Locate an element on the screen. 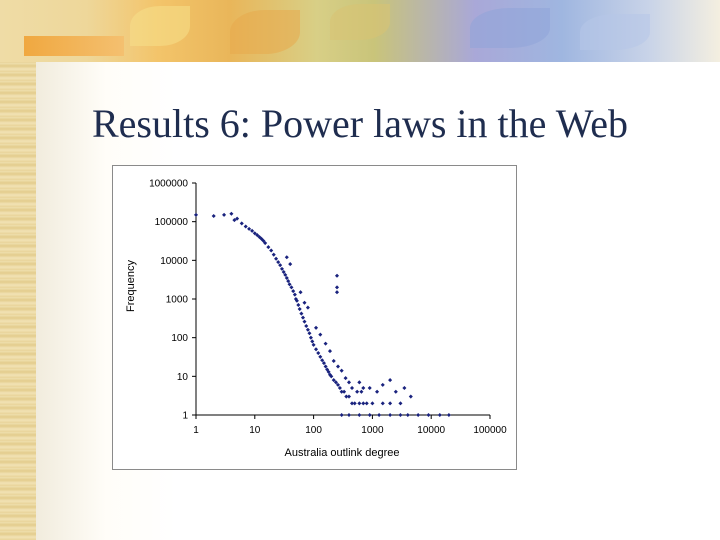 Image resolution: width=720 pixels, height=540 pixels. y-tick-label: 10000 is located at coordinates (174, 261).